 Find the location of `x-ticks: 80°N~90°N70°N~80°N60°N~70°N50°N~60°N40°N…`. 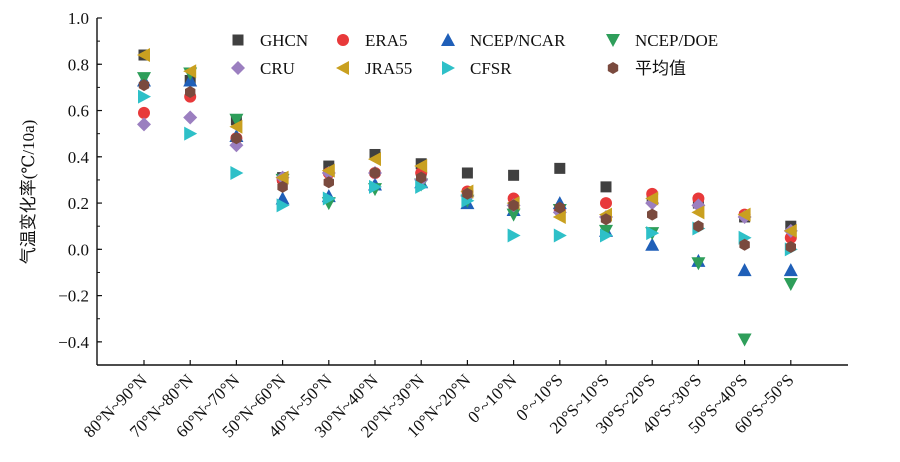

x-ticks: 80°N~90°N70°N~80°N60°N~70°N50°N~60°N40°N… is located at coordinates (439, 400).